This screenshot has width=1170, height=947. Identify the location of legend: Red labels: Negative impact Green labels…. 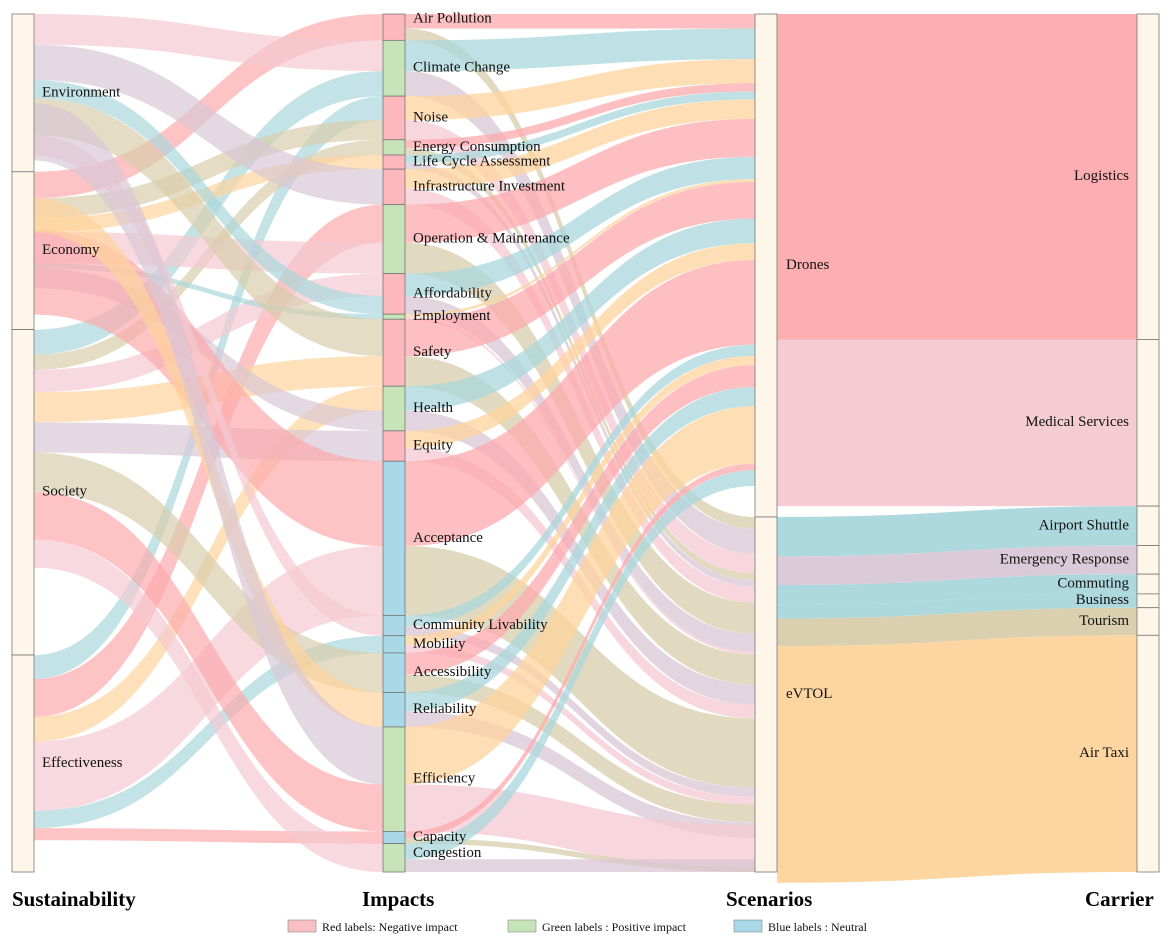
(577, 926).